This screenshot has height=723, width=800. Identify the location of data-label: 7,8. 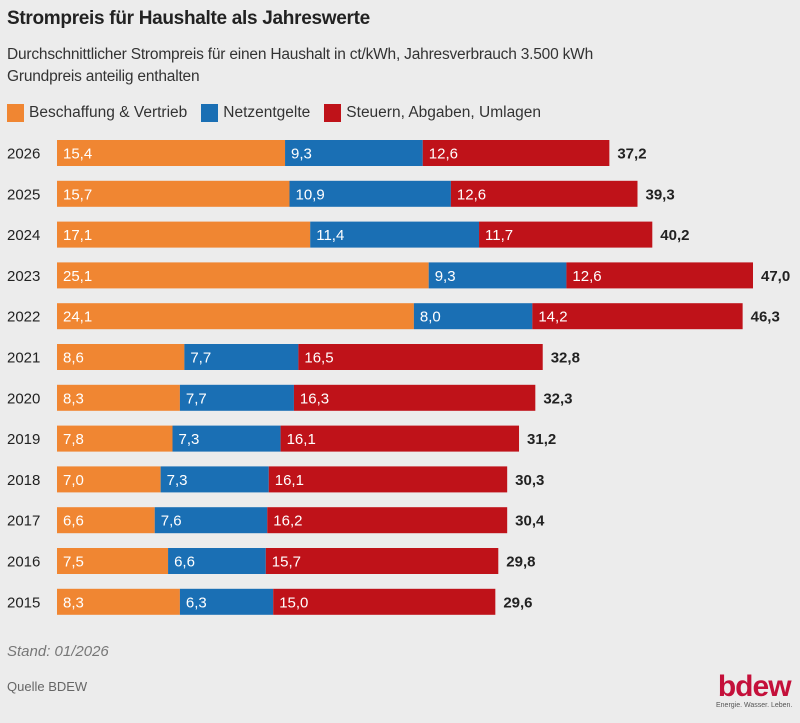
(73, 439).